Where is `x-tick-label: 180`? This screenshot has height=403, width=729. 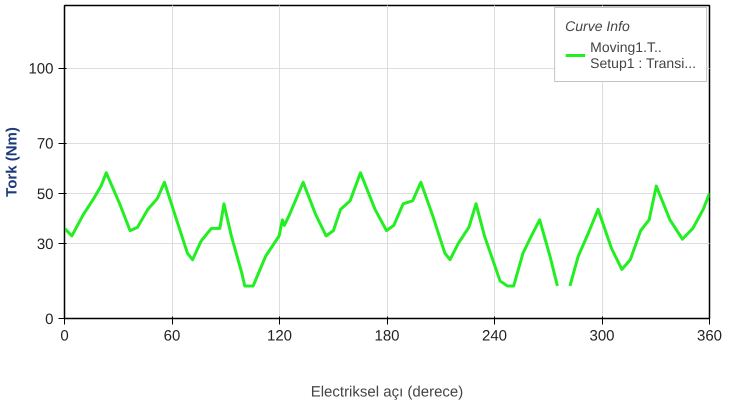
x-tick-label: 180 is located at coordinates (387, 336).